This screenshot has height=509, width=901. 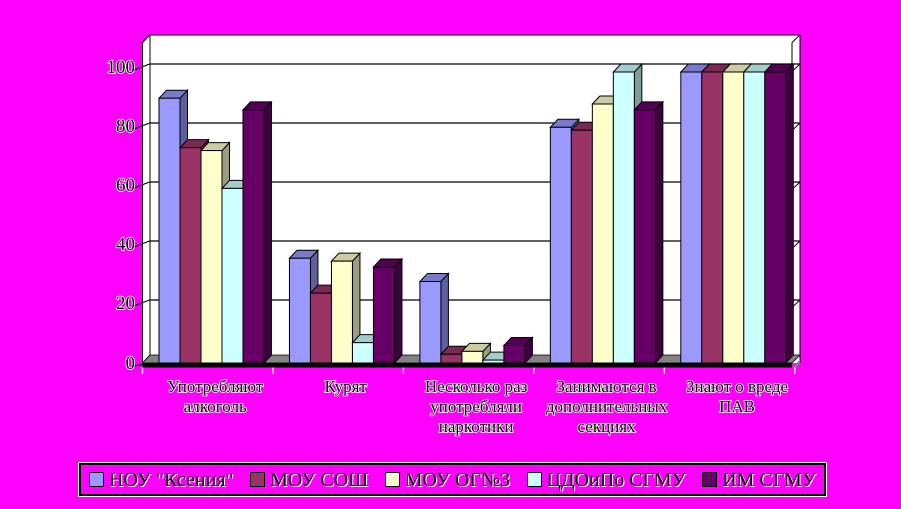 I want to click on bar-side-c1-s4, so click(x=398, y=311).